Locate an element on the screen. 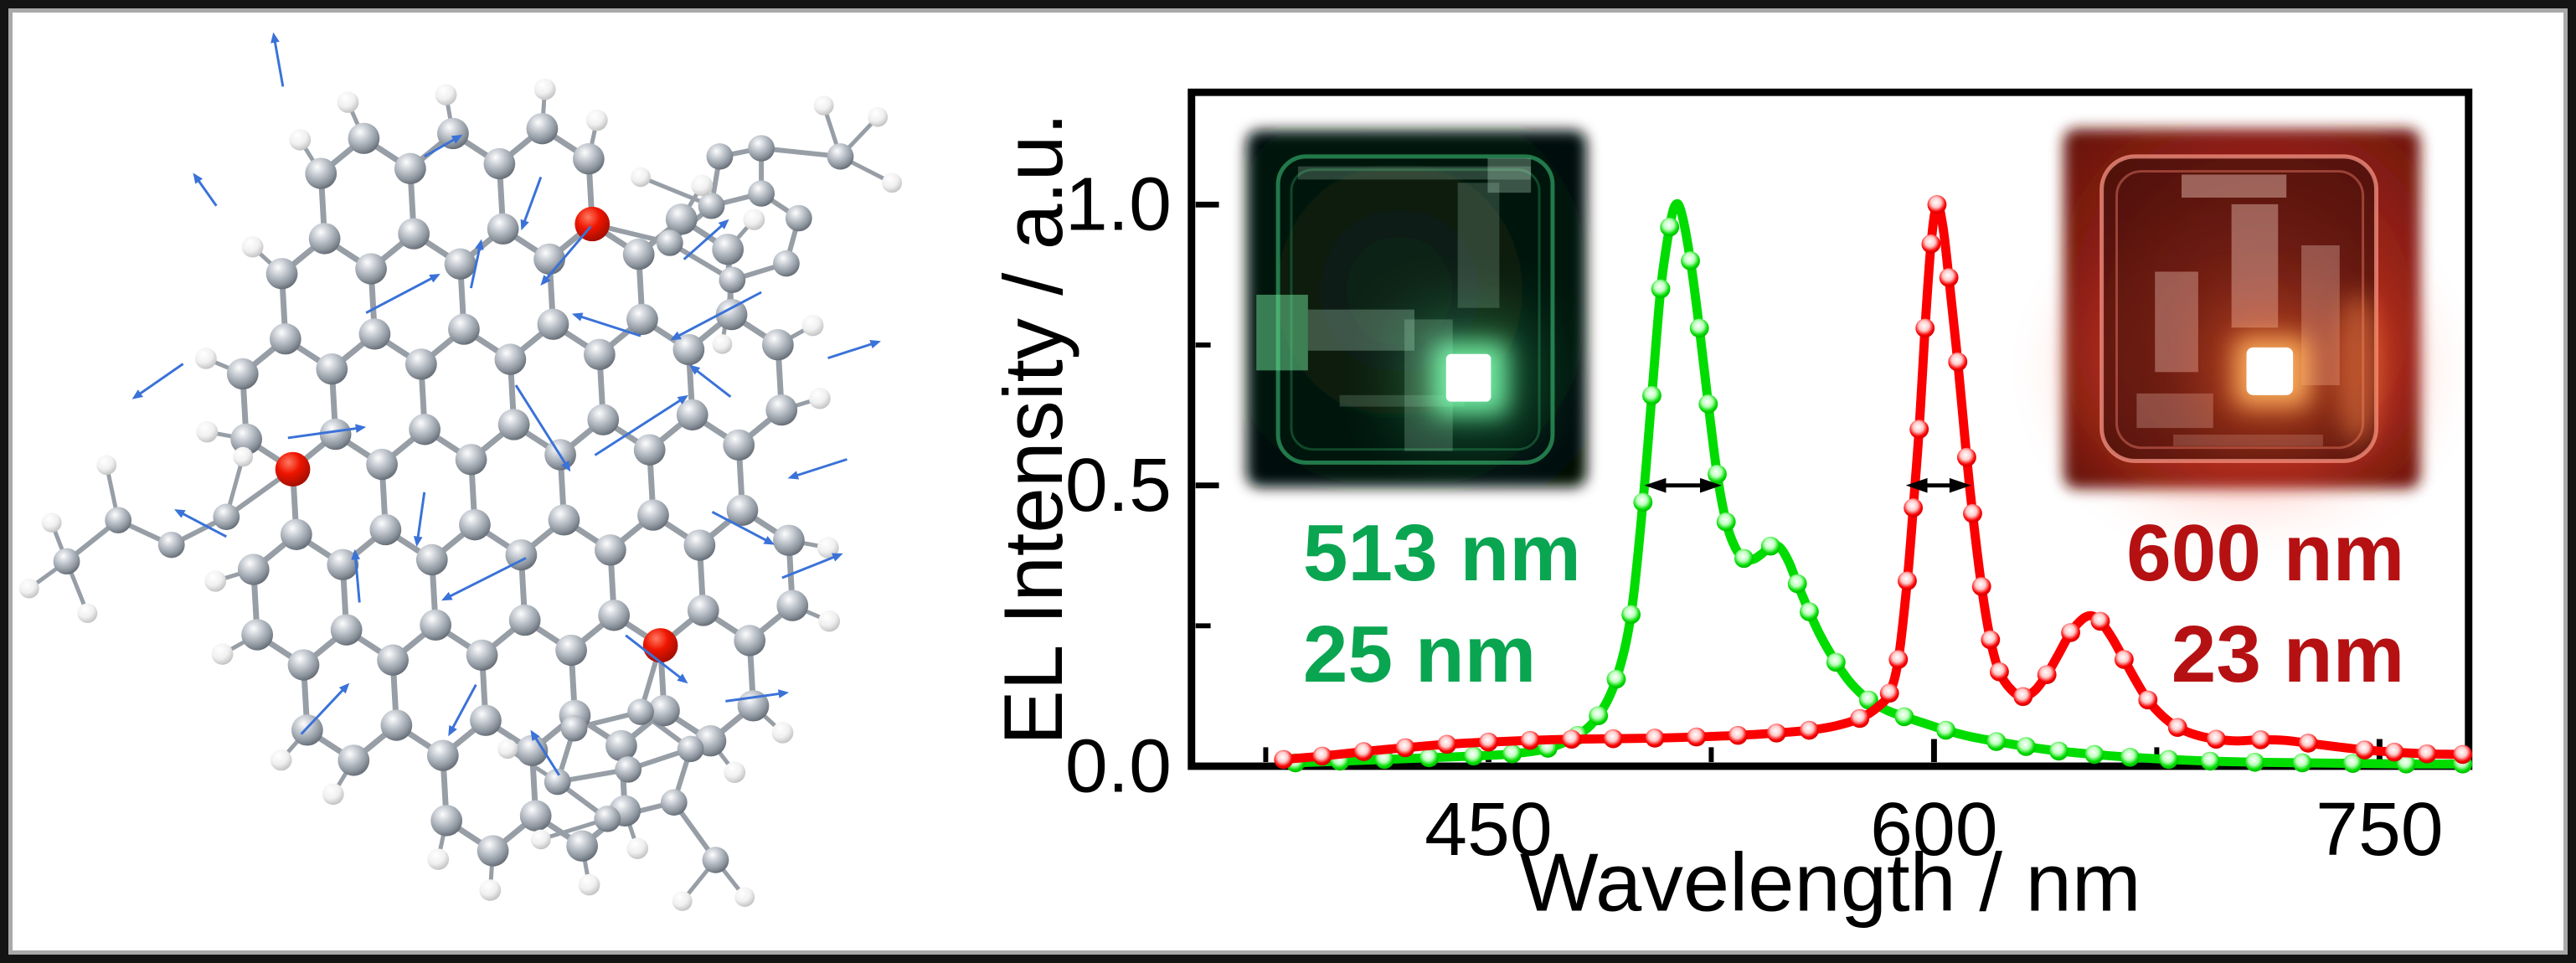  fwhm-arrowhead-right is located at coordinates (1710, 485).